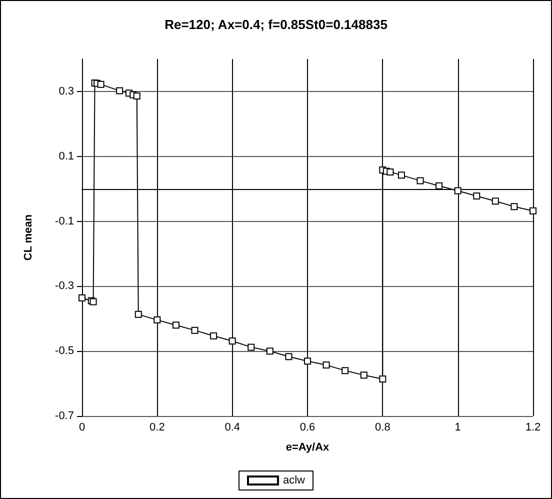  What do you see at coordinates (64, 416) in the screenshot?
I see `y-tick-label: -0.7` at bounding box center [64, 416].